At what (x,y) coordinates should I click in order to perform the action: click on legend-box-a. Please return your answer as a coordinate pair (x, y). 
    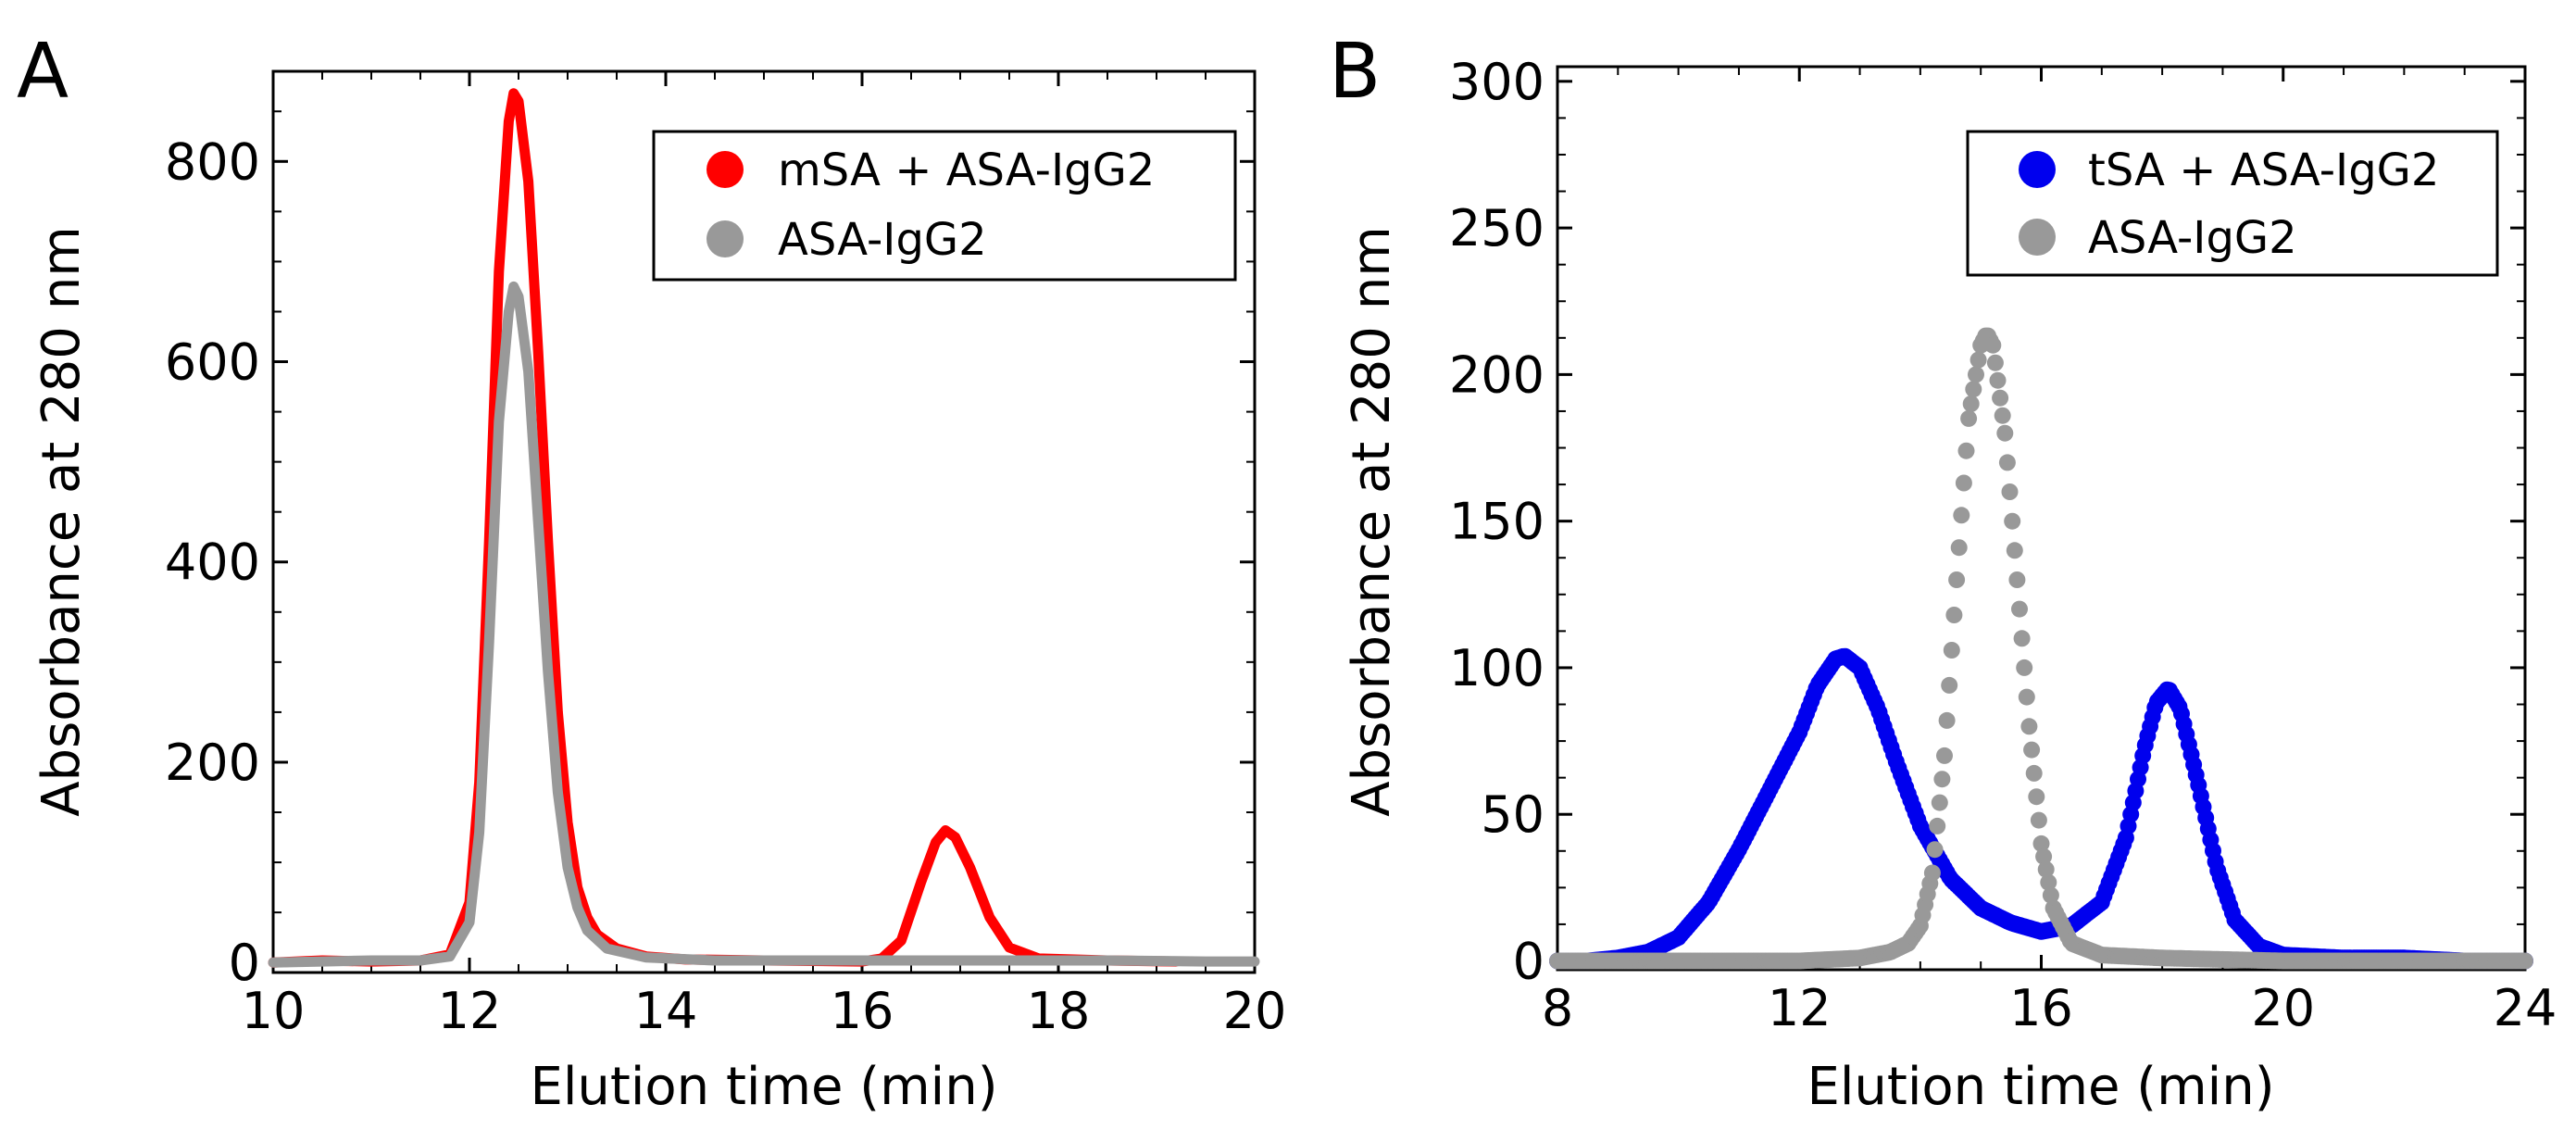
    Looking at the image, I should click on (945, 206).